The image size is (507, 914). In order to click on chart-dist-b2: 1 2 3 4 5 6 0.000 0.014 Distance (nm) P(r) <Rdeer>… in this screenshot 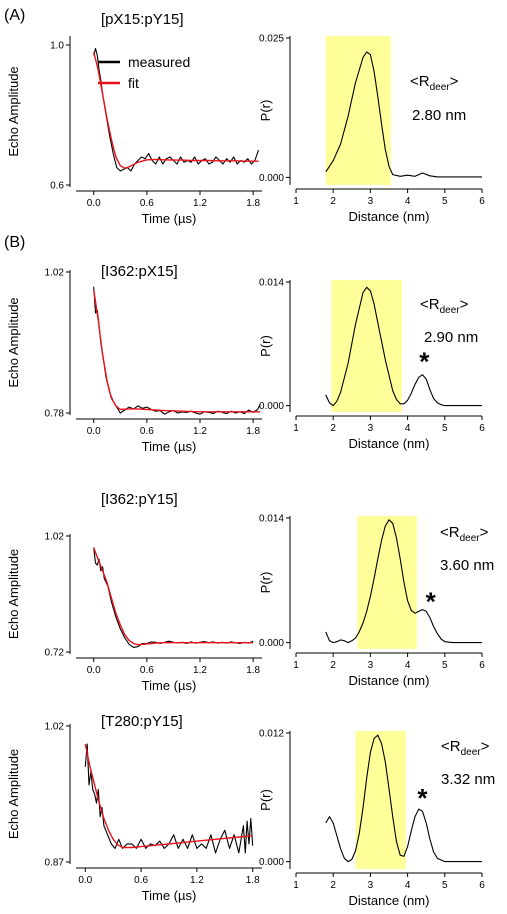, I will do `click(376, 601)`.